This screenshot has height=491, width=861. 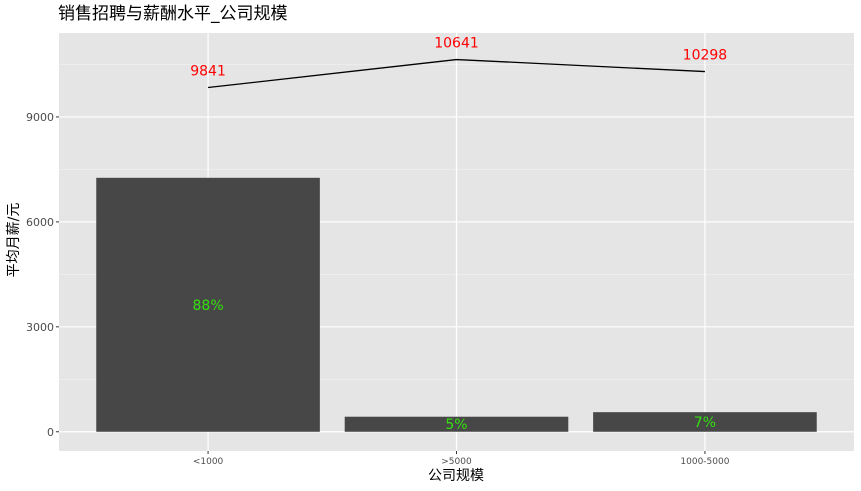 I want to click on x-axis: <1000 >5000 1000-5000, so click(x=461, y=459).